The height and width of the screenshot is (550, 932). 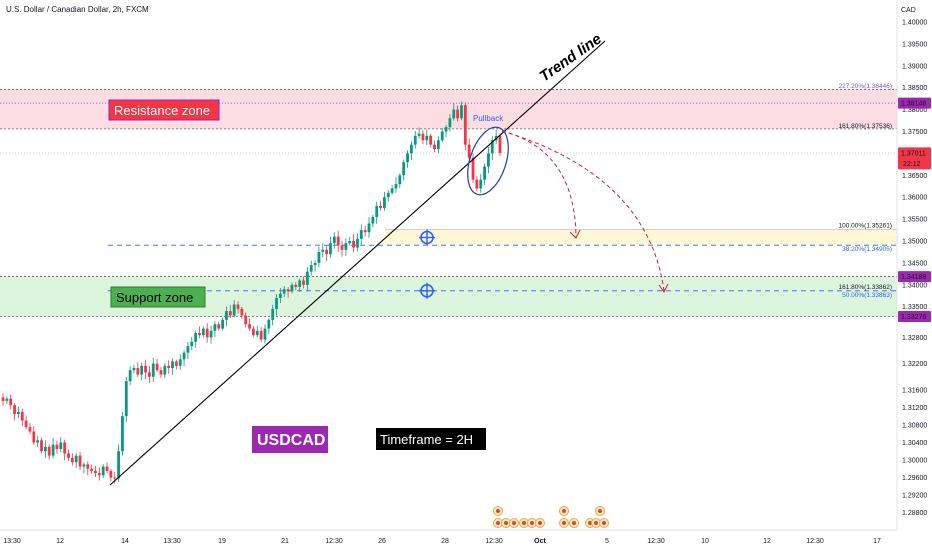 I want to click on symbol-box-label: USDCAD, so click(x=291, y=440).